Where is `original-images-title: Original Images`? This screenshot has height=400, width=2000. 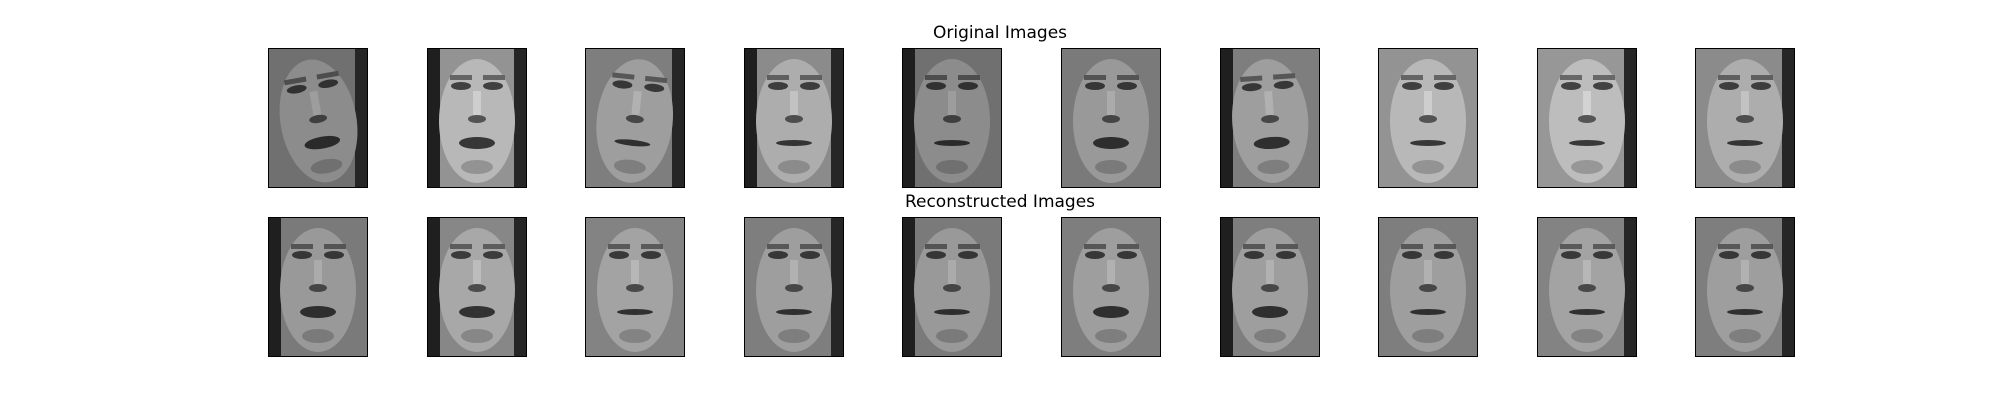 original-images-title: Original Images is located at coordinates (1000, 33).